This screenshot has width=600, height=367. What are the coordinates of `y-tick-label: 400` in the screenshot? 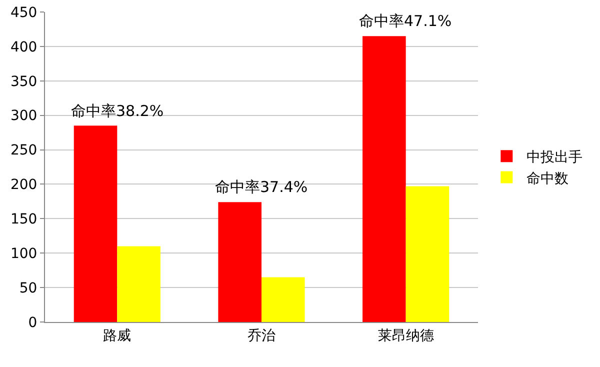 It's located at (24, 47).